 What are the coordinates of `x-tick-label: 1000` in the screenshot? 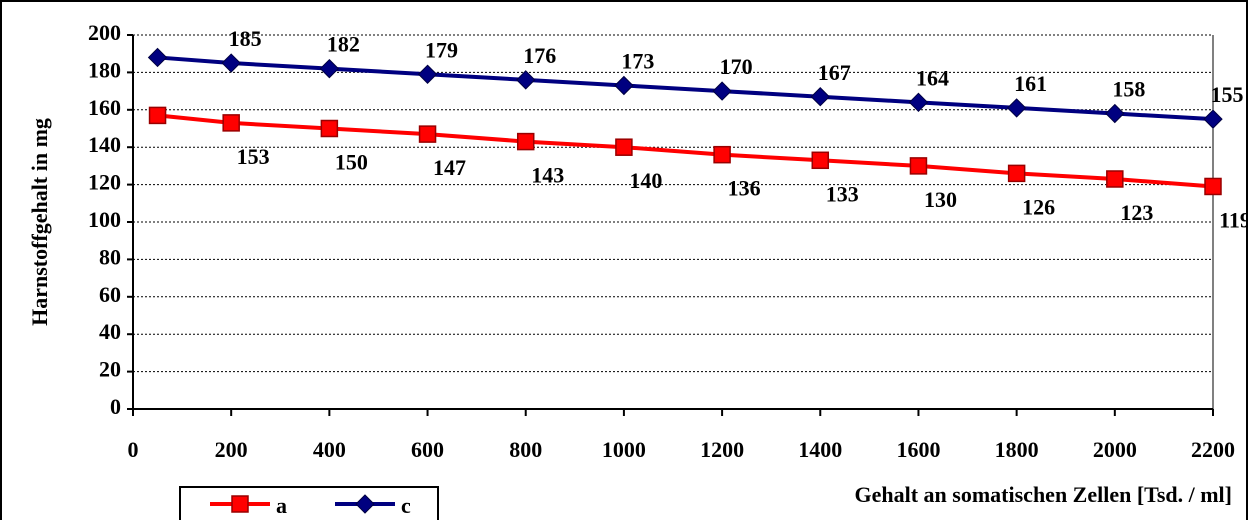 It's located at (624, 449).